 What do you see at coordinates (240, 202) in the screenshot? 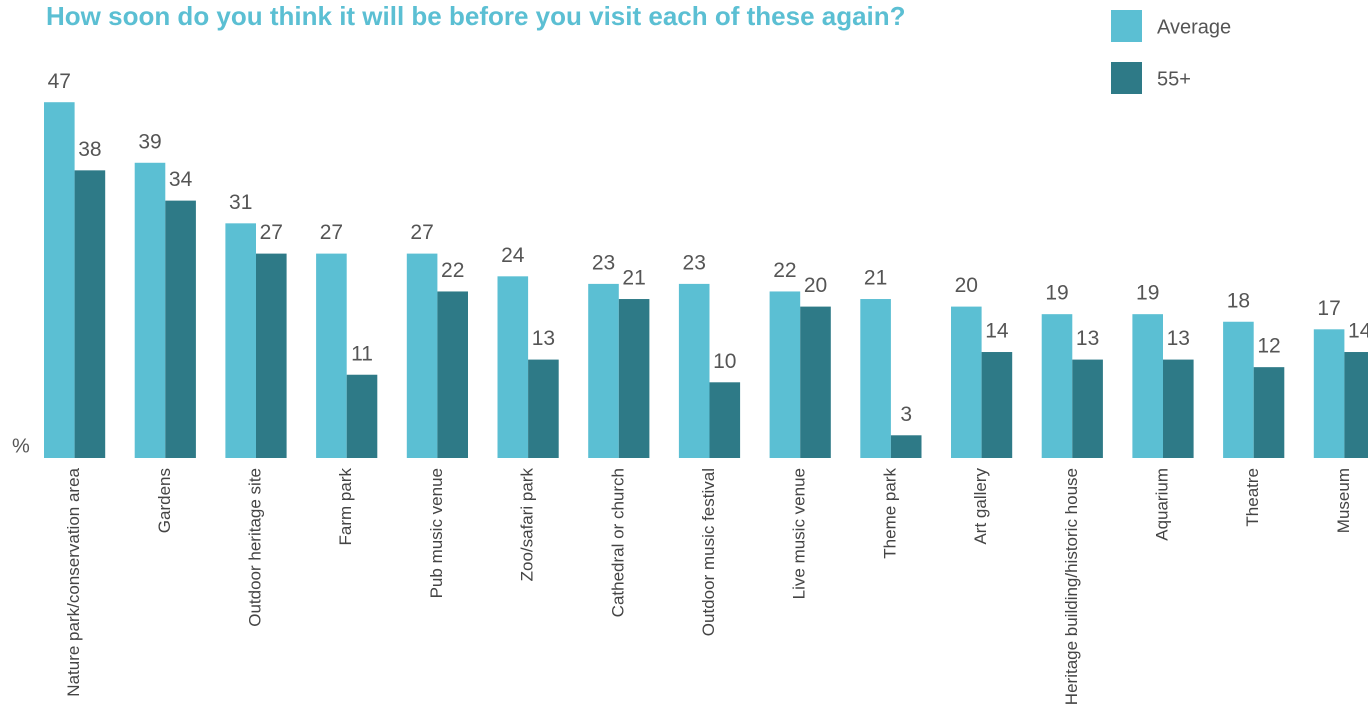
I see `value-label: 31` at bounding box center [240, 202].